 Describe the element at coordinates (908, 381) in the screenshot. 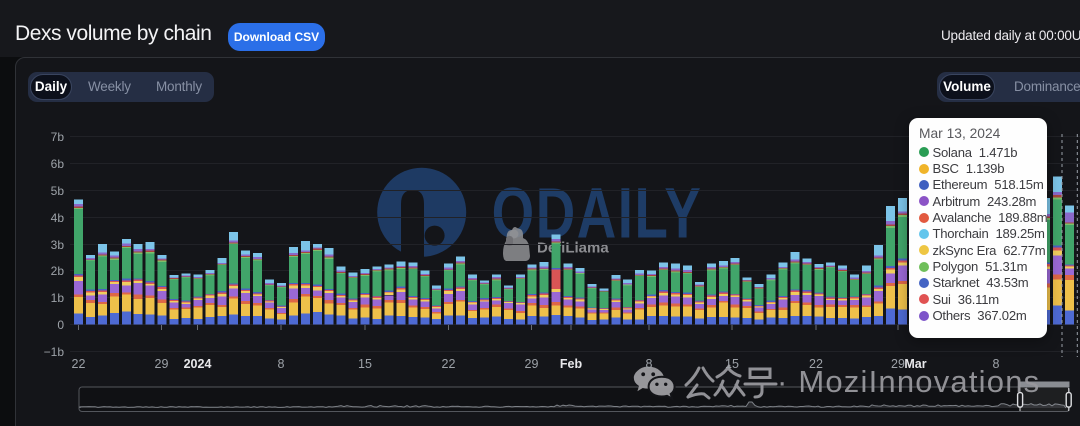

I see `svg-text: · MoziInnovations` at that location.